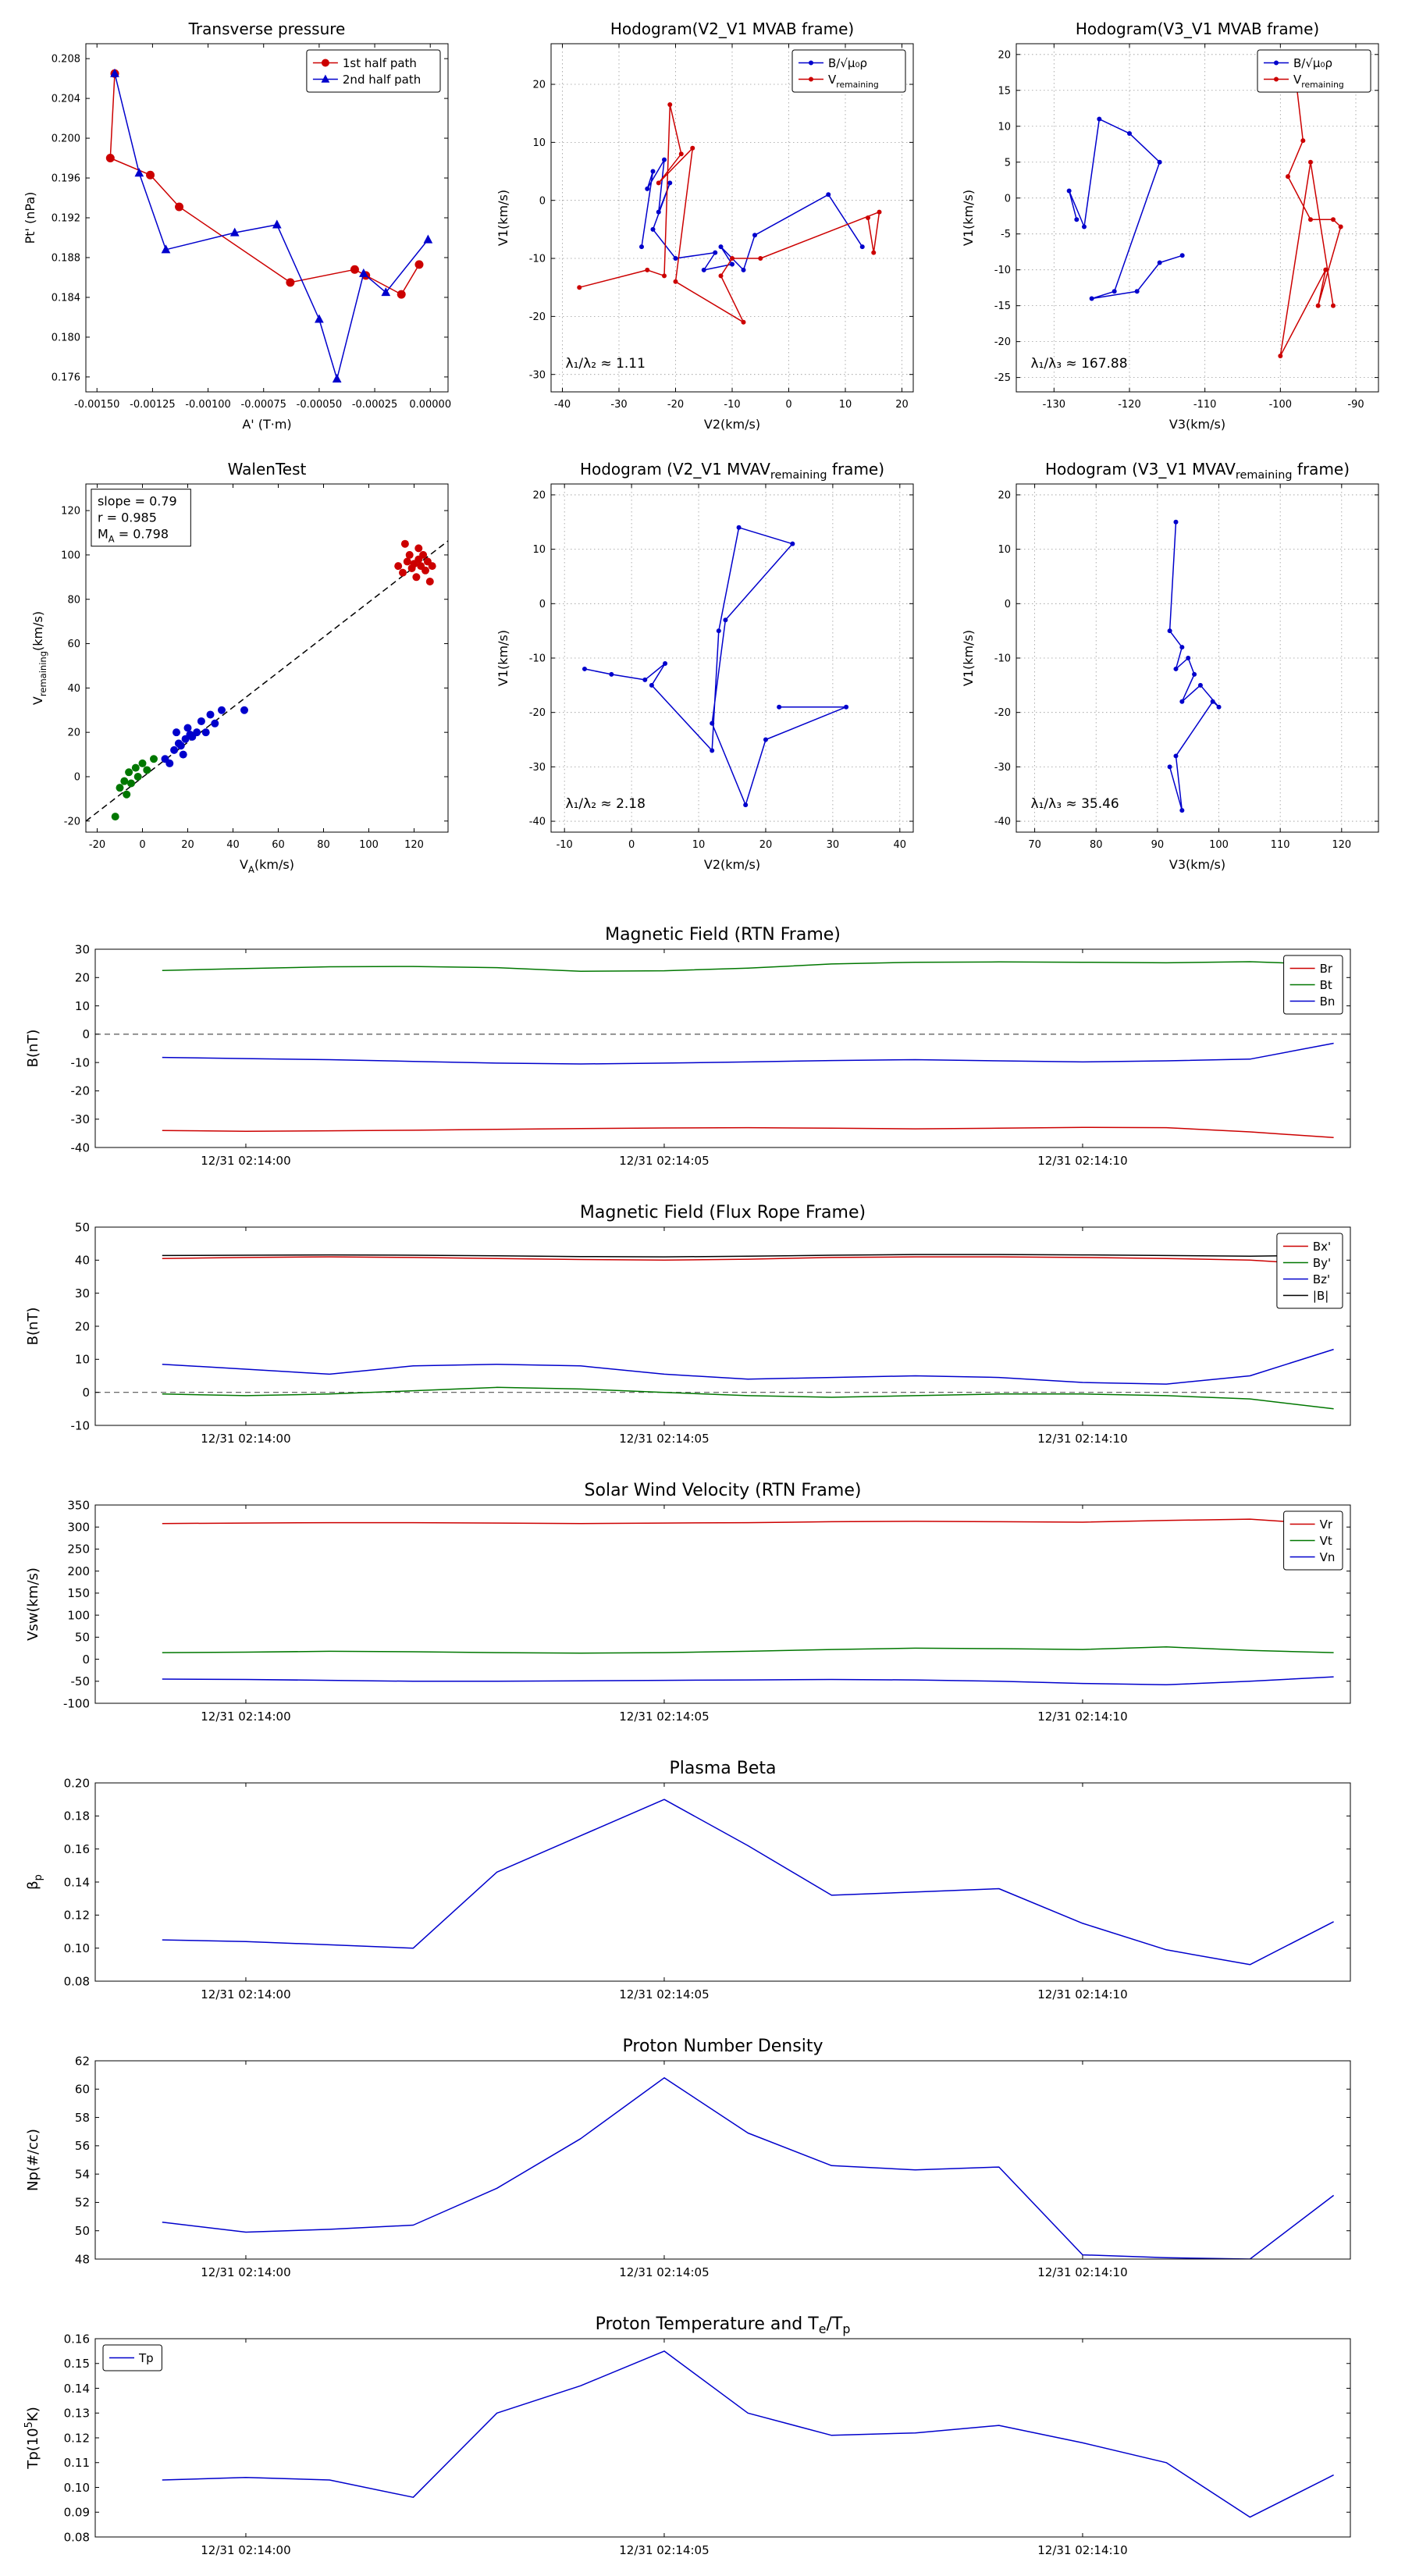 The image size is (1405, 2576). I want to click on svg-text: 0.192, so click(66, 219).